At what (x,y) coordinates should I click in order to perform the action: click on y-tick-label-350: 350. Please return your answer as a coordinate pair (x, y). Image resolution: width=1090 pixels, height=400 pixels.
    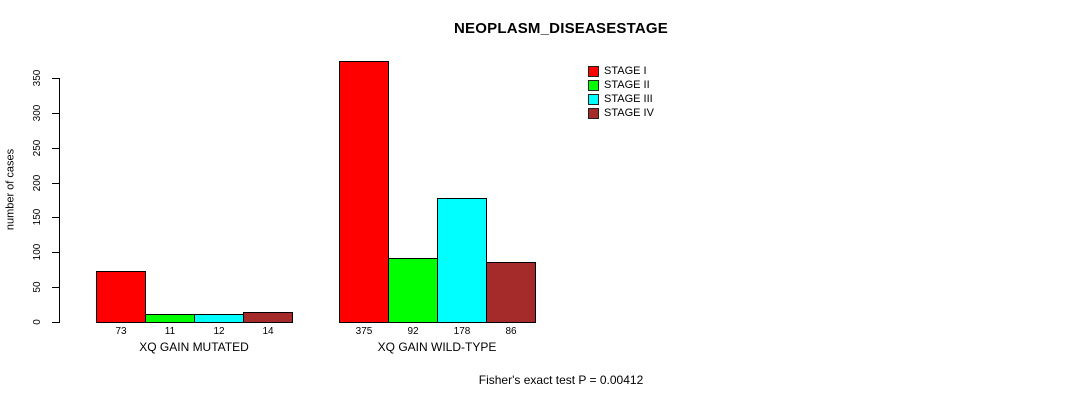
    Looking at the image, I should click on (37, 78).